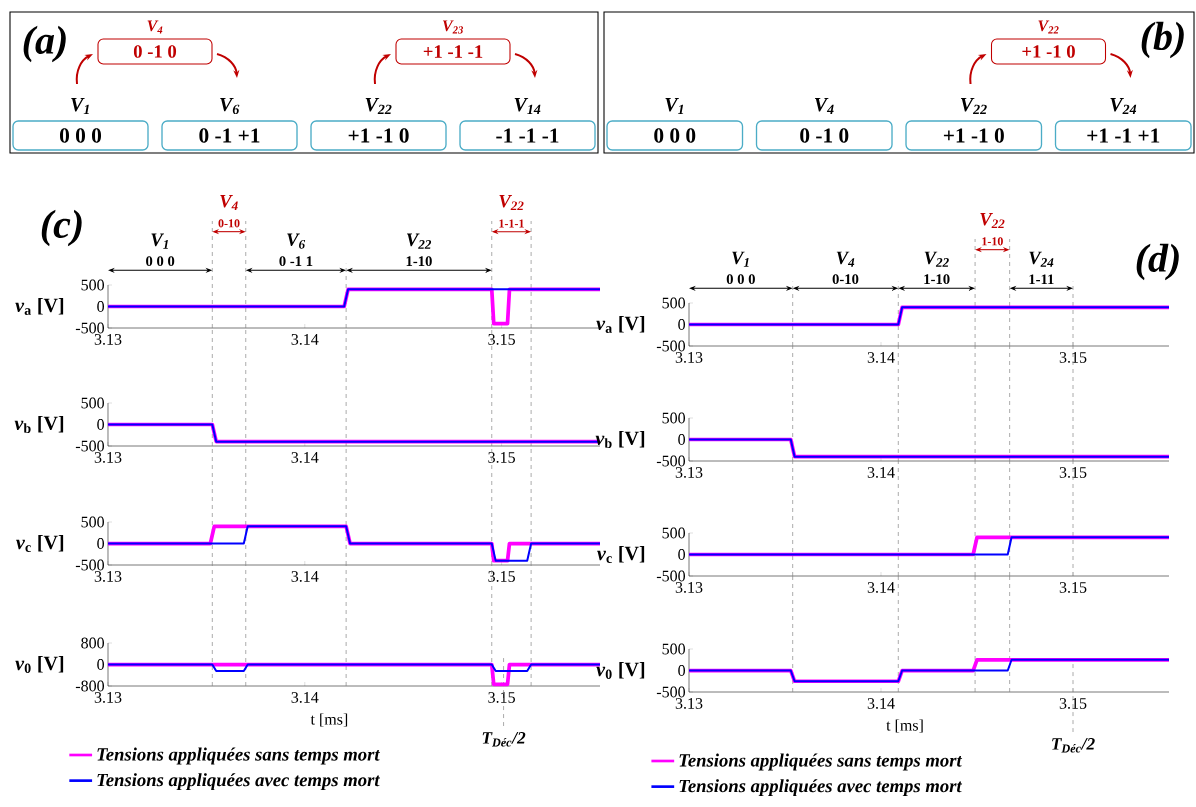 The width and height of the screenshot is (1196, 807). Describe the element at coordinates (453, 27) in the screenshot. I see `text: V$_{23}$` at that location.